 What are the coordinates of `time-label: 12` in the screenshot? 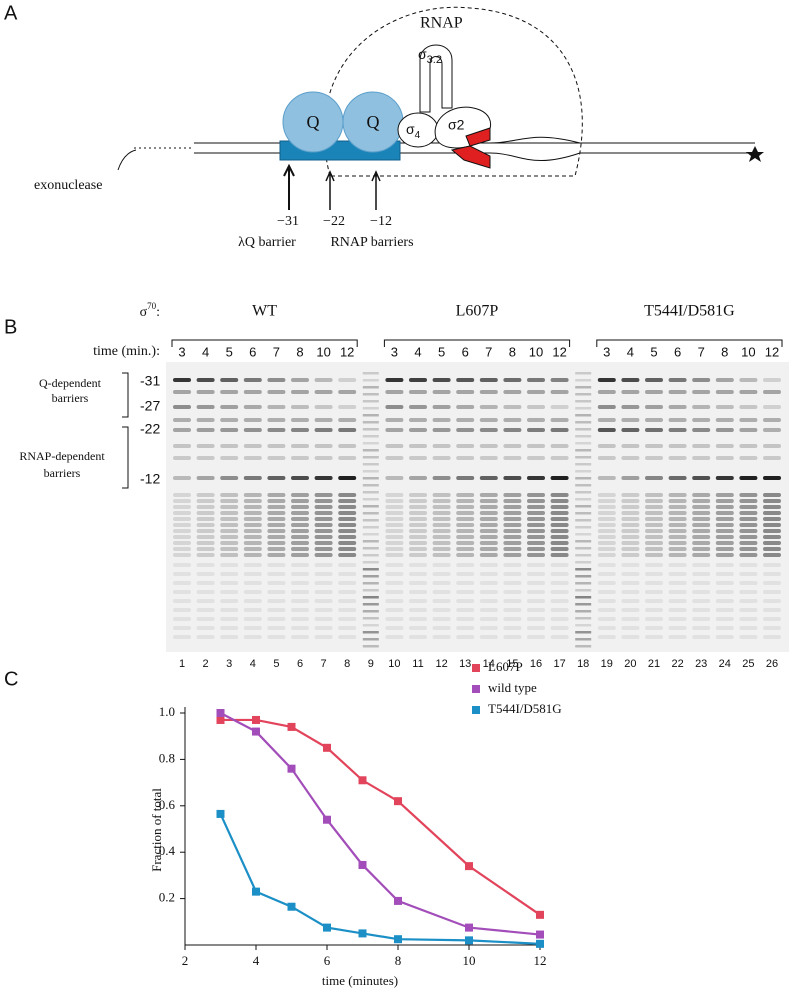 It's located at (559, 351).